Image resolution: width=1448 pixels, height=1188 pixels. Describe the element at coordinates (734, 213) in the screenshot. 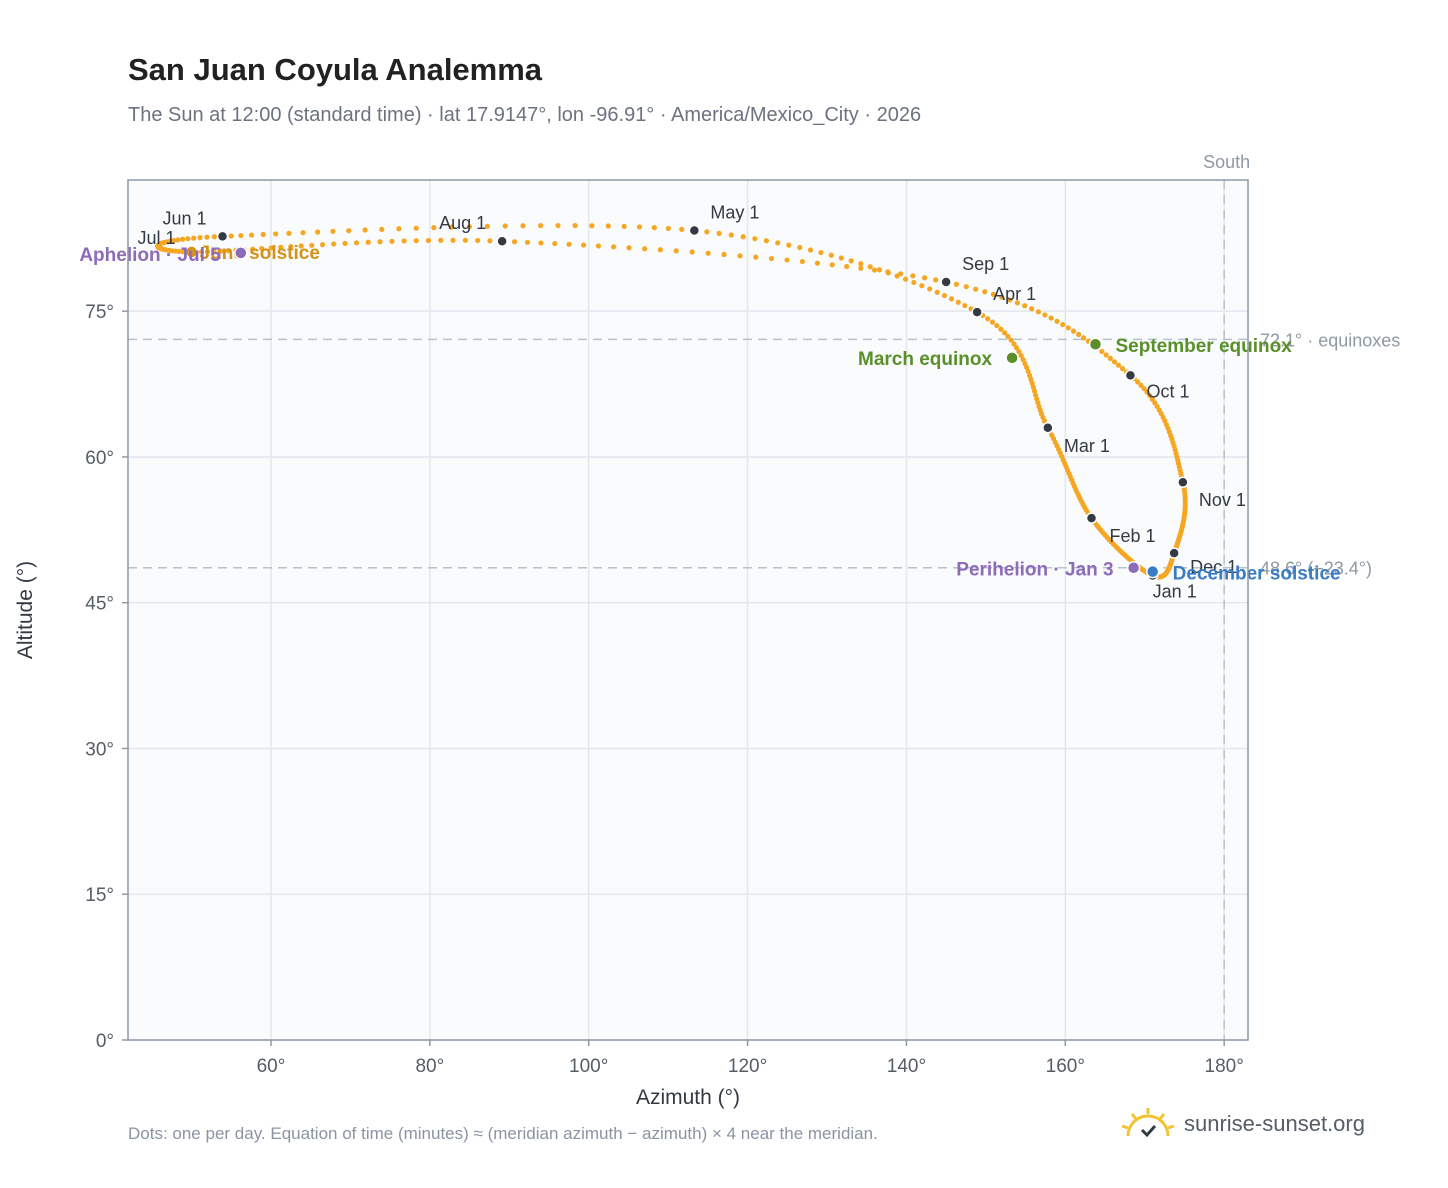

I see `month-marker-label: May 1` at that location.